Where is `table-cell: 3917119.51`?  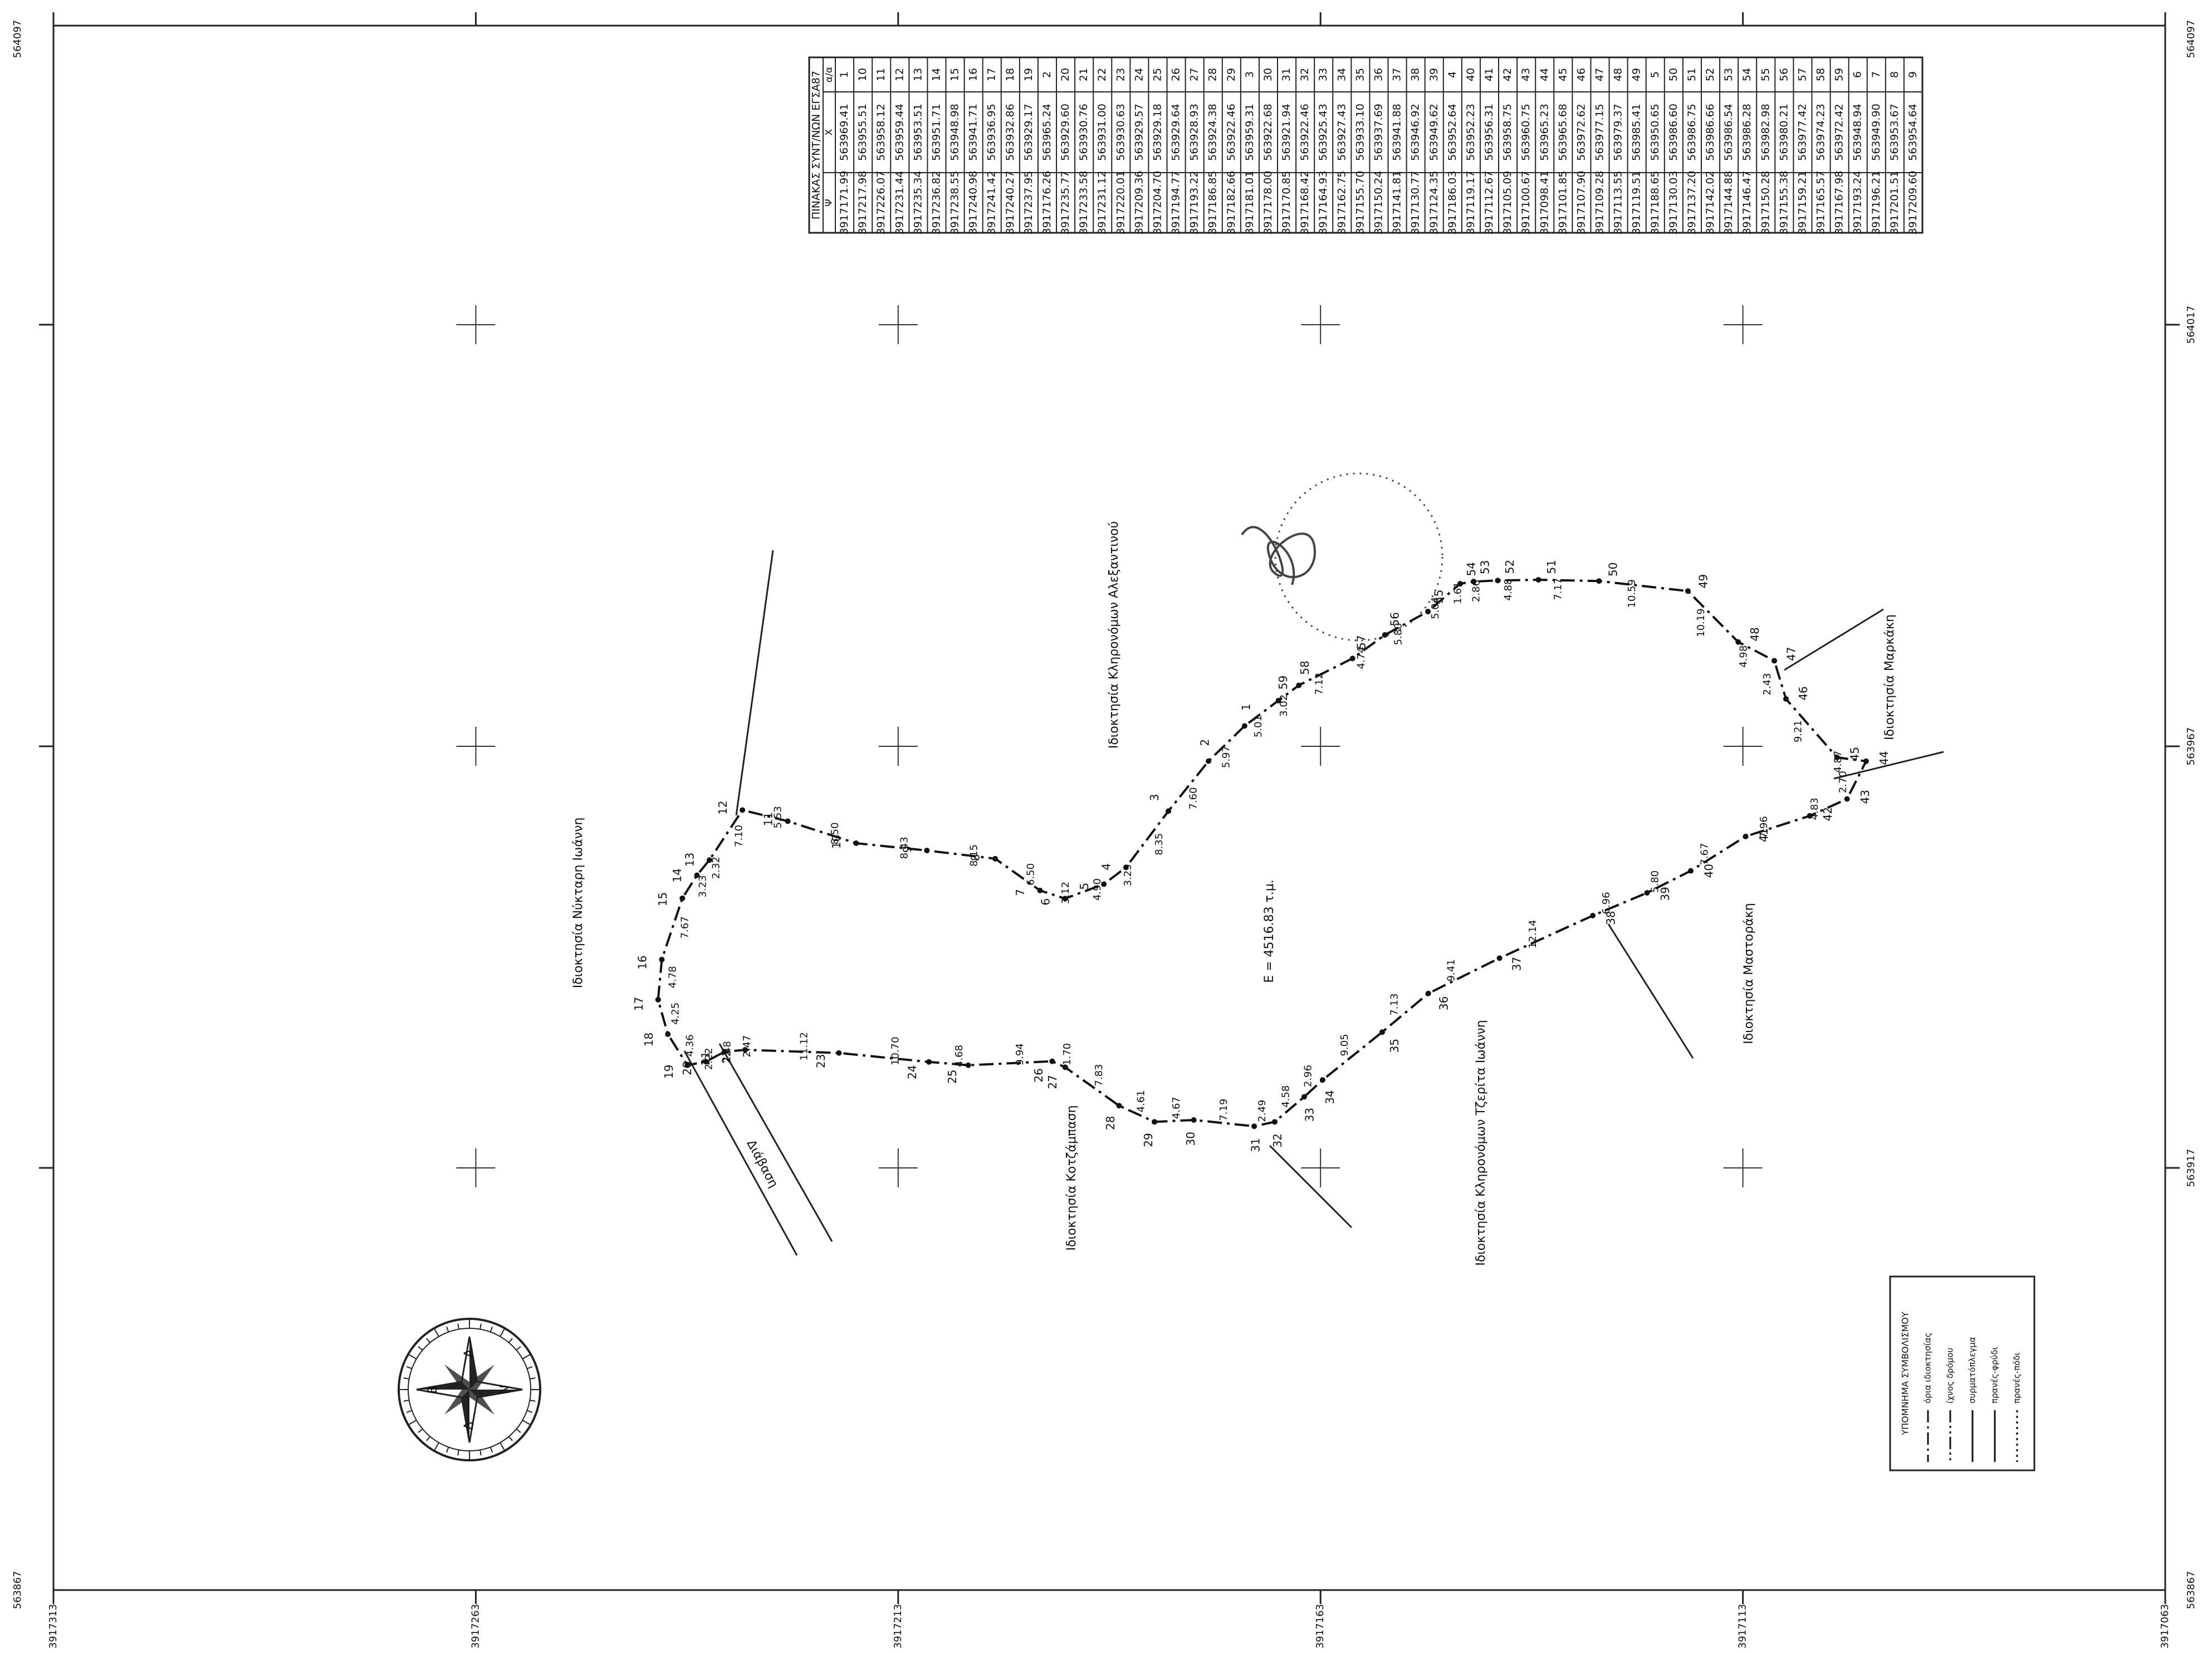
table-cell: 3917119.51 is located at coordinates (1637, 203).